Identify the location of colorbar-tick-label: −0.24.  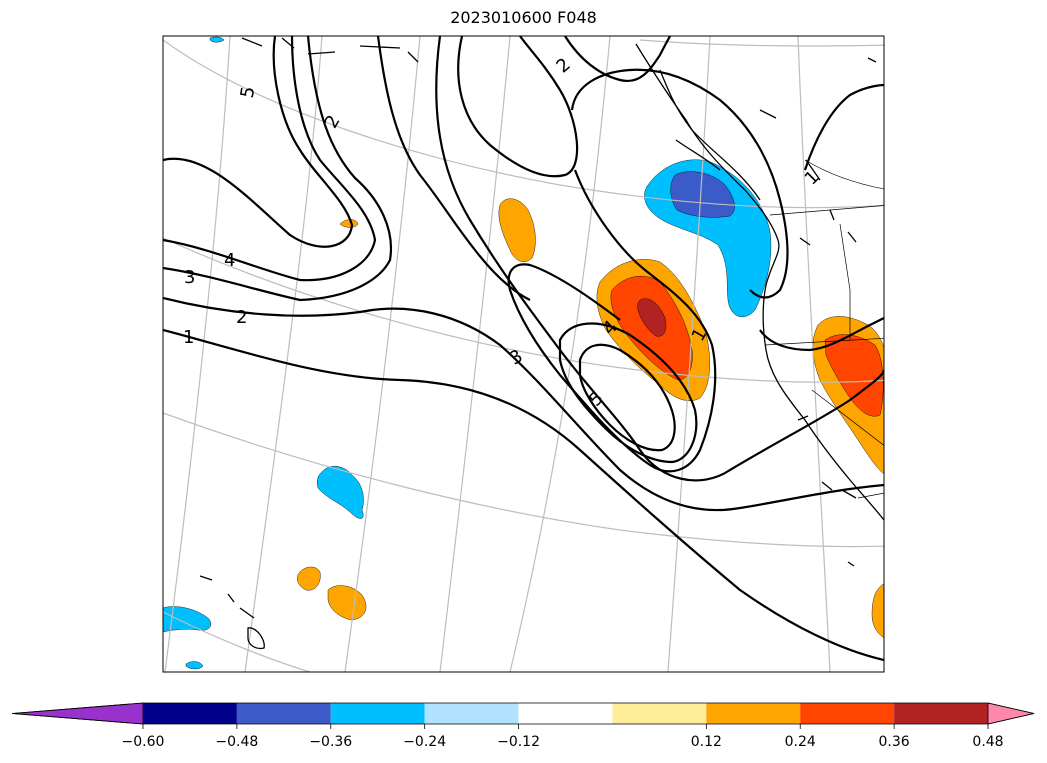
(425, 742).